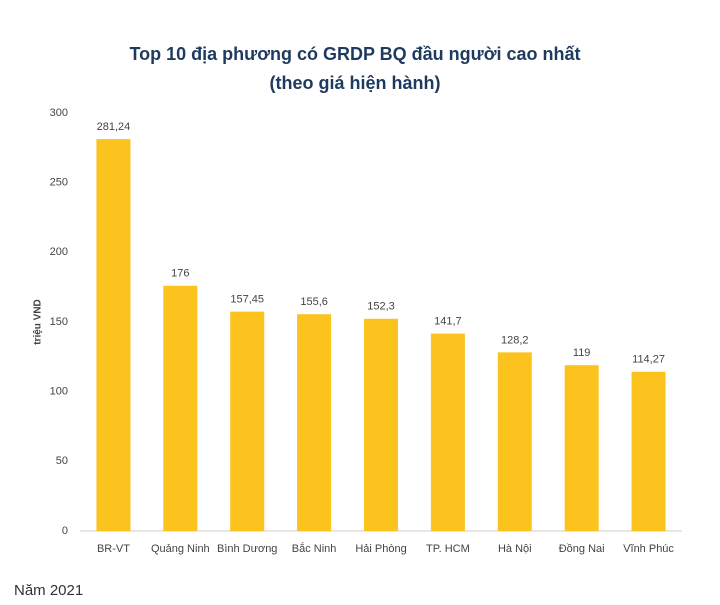 This screenshot has width=720, height=605. I want to click on y-tick-label: 50, so click(62, 461).